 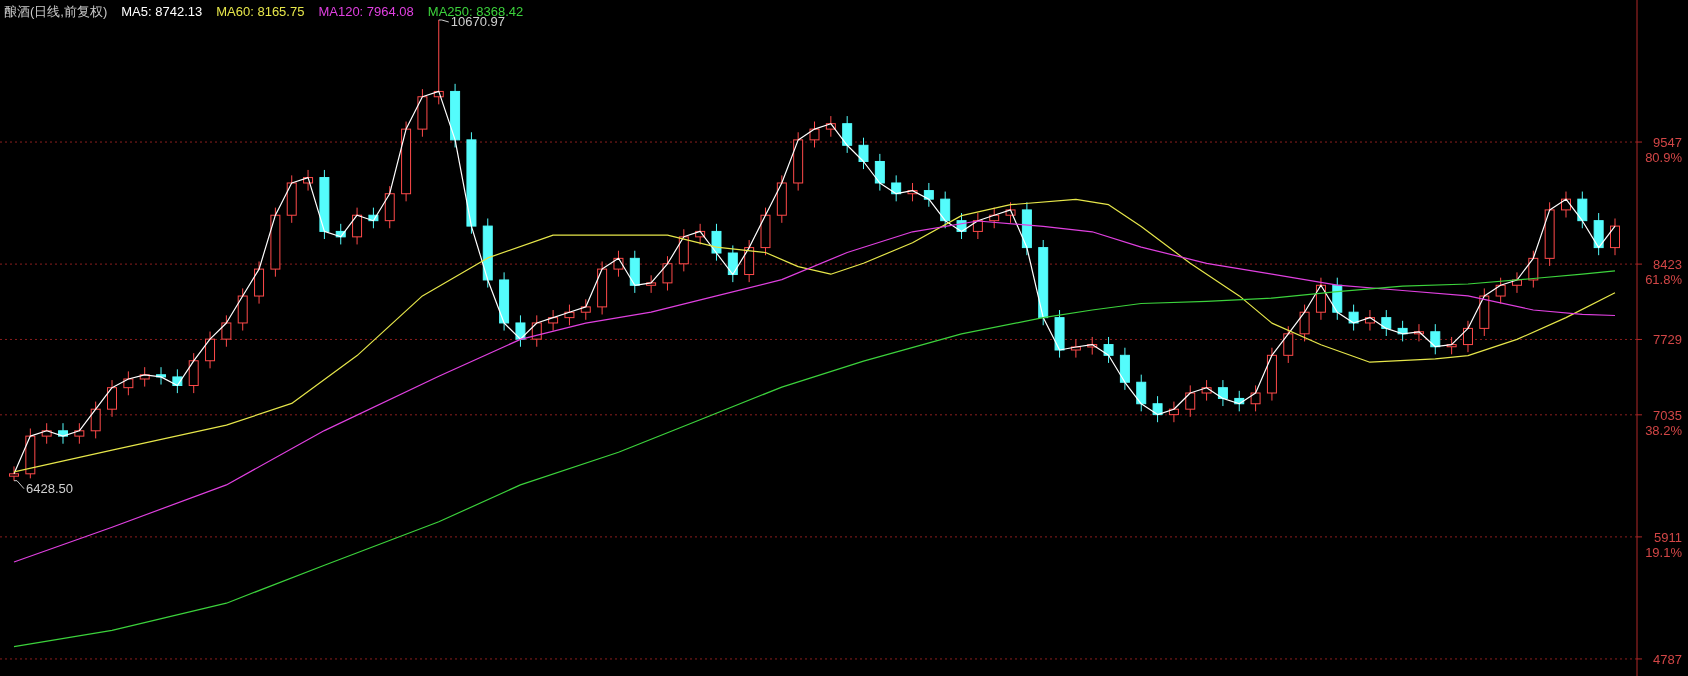 What do you see at coordinates (49, 488) in the screenshot?
I see `annotation: 6428.50` at bounding box center [49, 488].